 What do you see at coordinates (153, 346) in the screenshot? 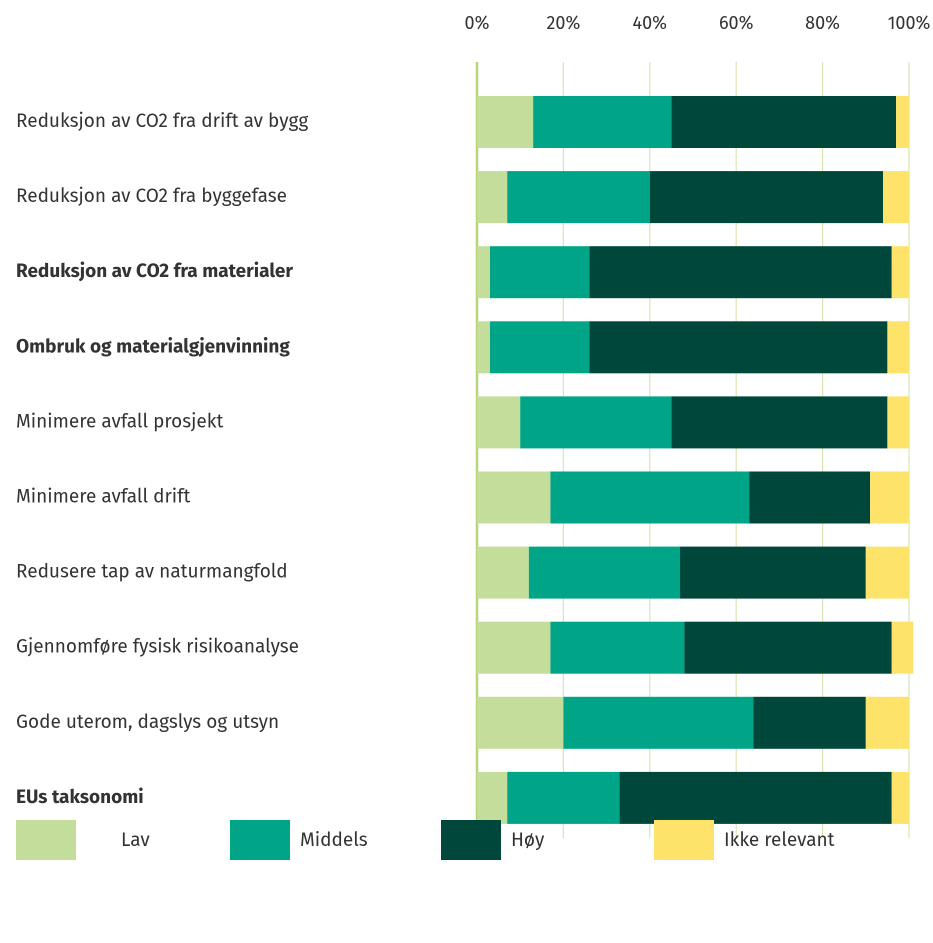
I see `category-label: Ombruk og materialgjenvinning` at bounding box center [153, 346].